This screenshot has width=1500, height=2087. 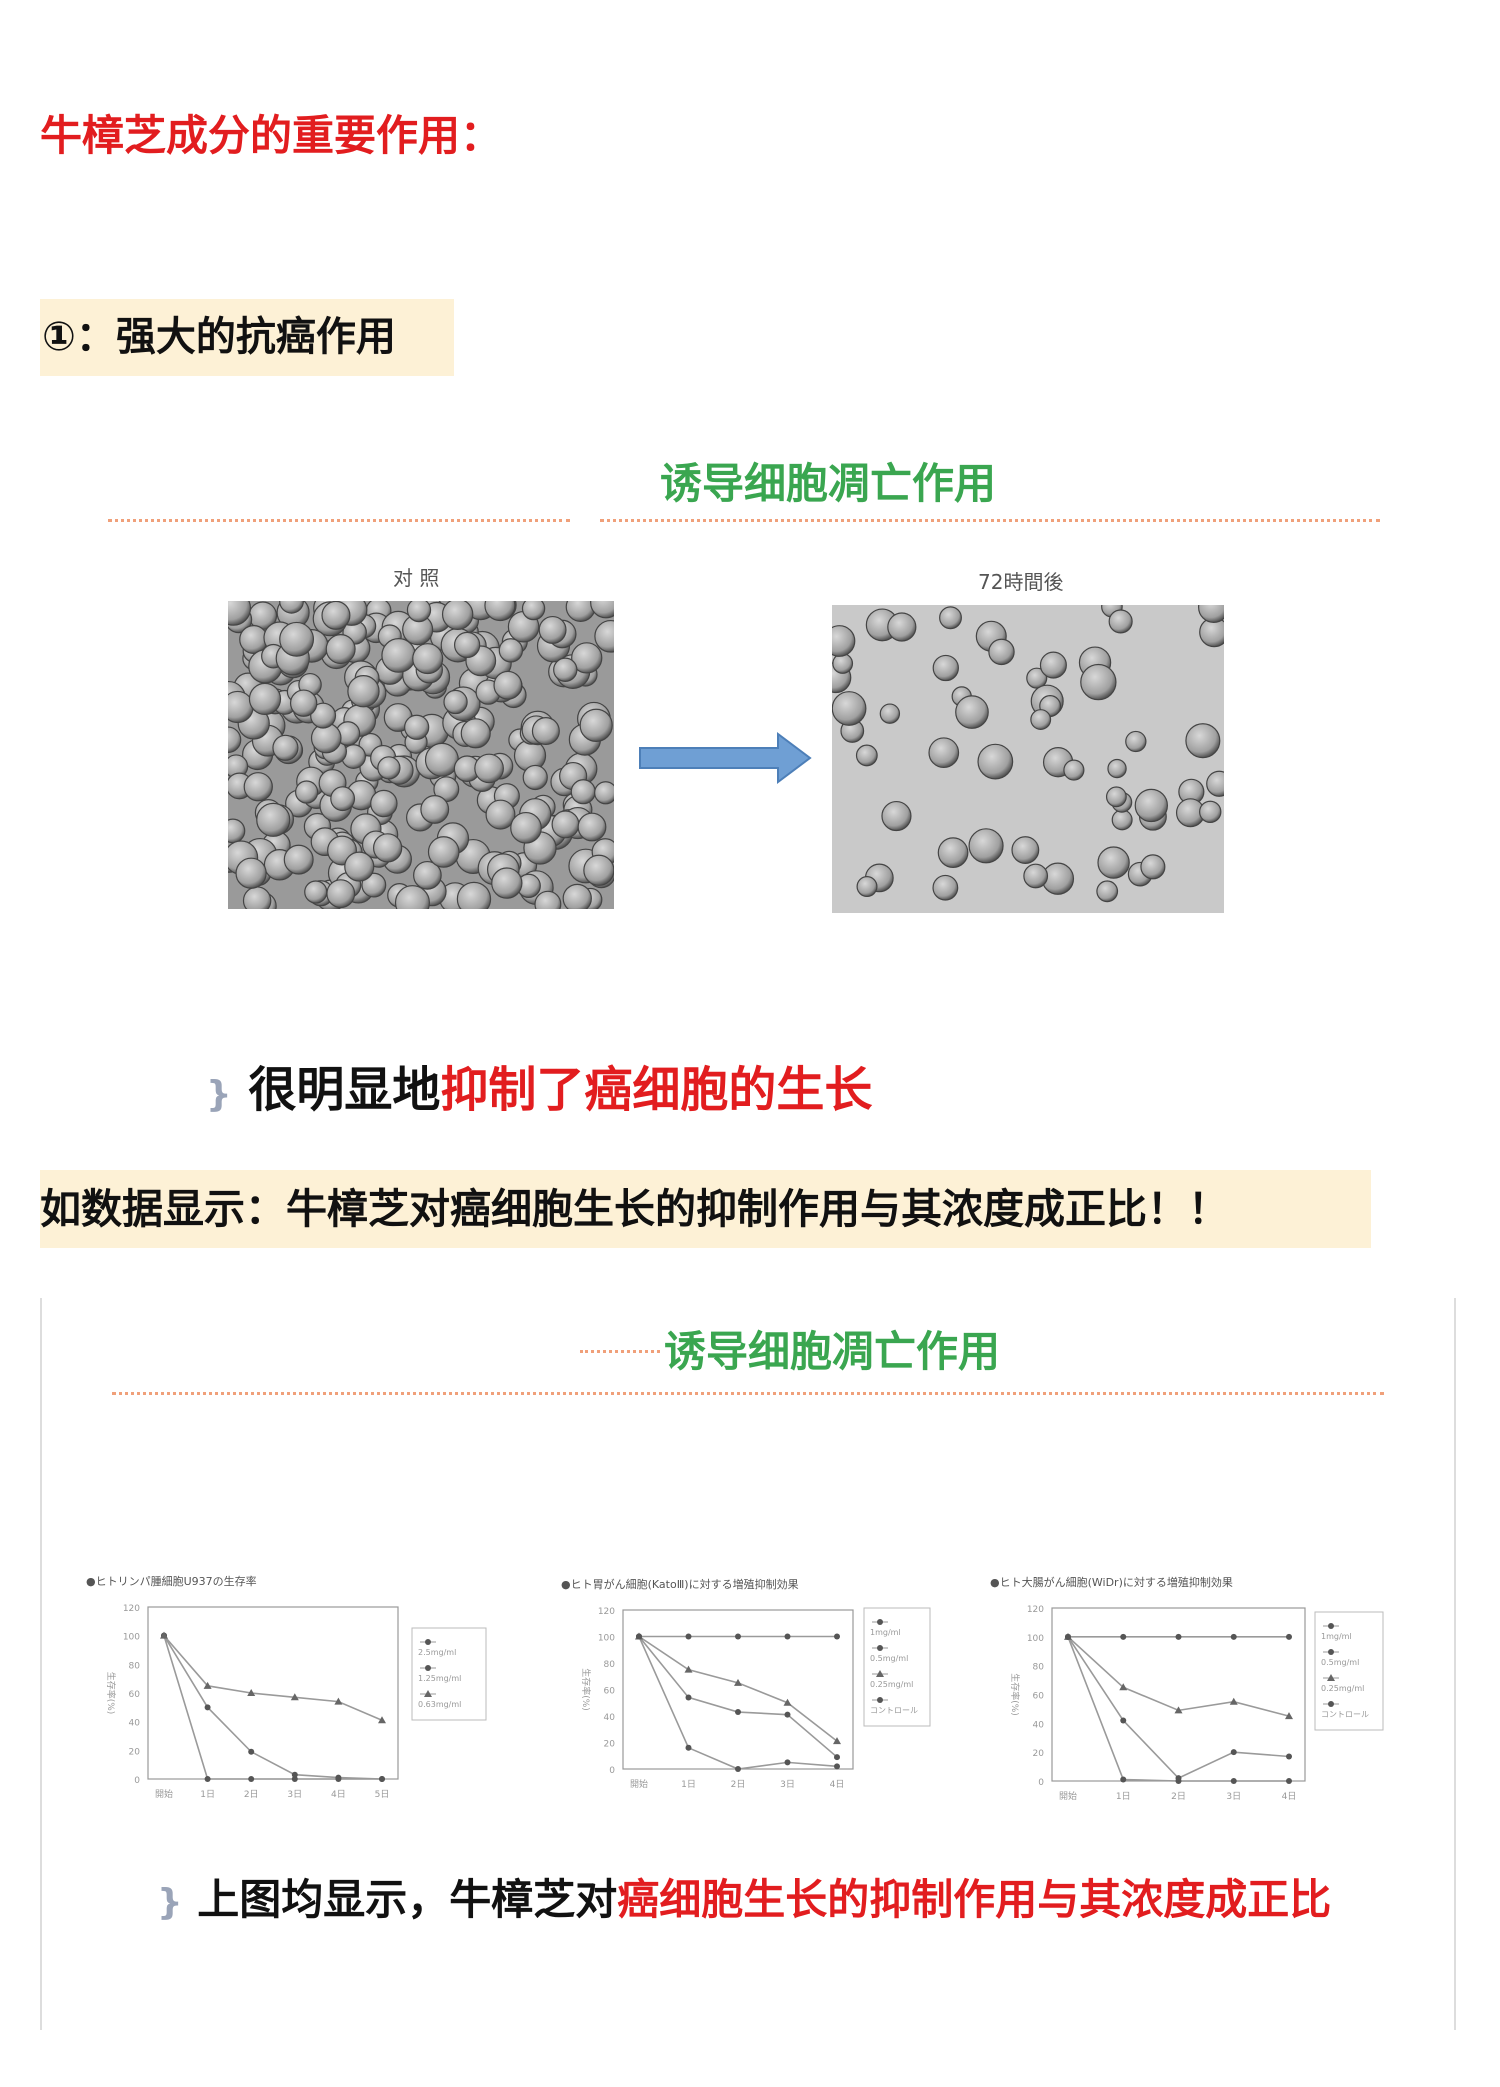 What do you see at coordinates (1123, 1796) in the screenshot?
I see `x-tick-label: 1日` at bounding box center [1123, 1796].